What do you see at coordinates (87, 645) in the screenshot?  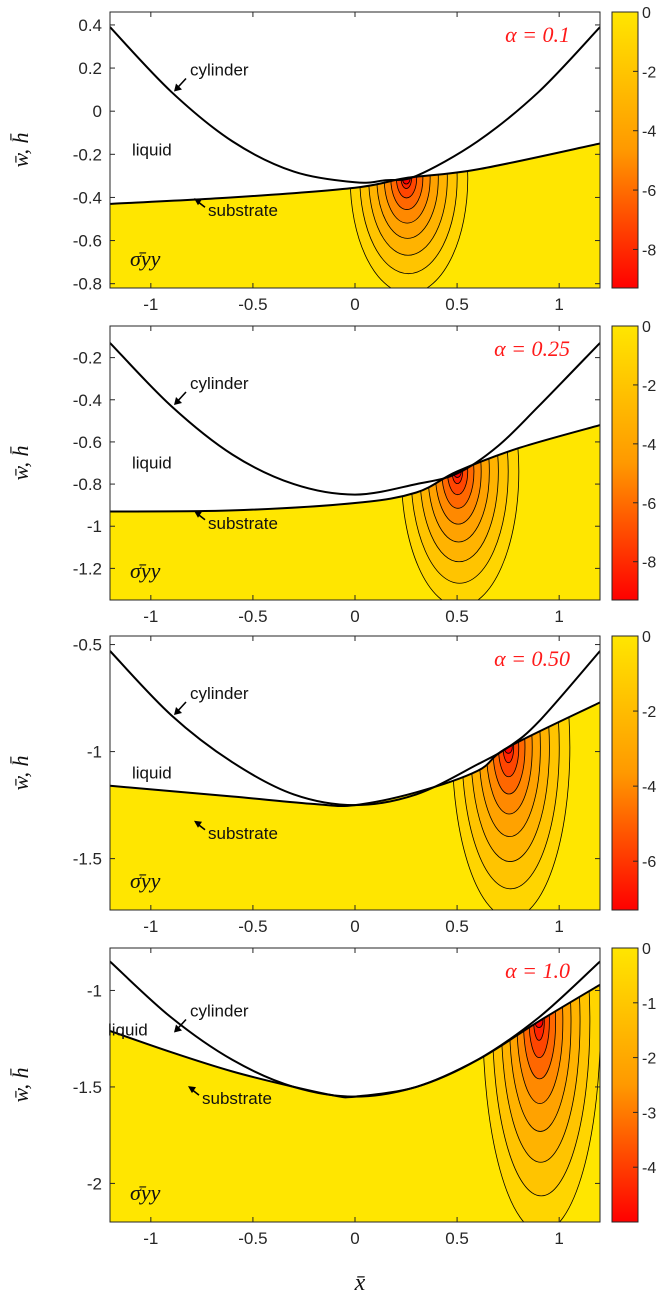 I see `y-tick-label: -0.5` at bounding box center [87, 645].